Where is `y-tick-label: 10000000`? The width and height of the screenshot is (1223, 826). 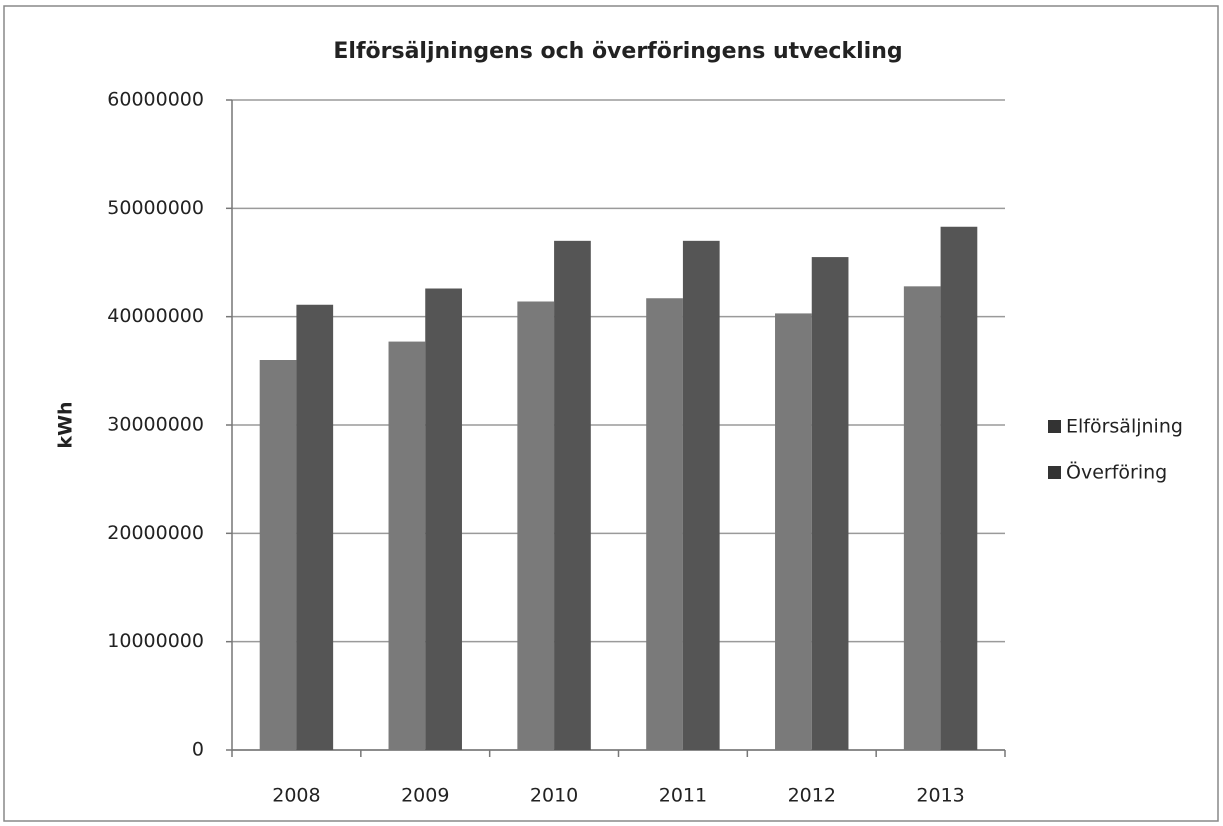
y-tick-label: 10000000 is located at coordinates (155, 641).